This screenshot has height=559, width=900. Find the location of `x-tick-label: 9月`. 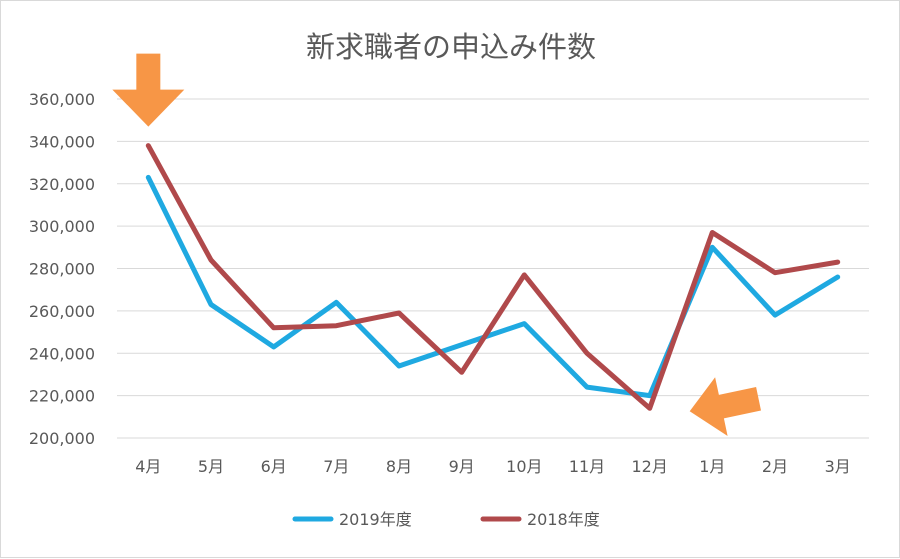

x-tick-label: 9月 is located at coordinates (462, 466).